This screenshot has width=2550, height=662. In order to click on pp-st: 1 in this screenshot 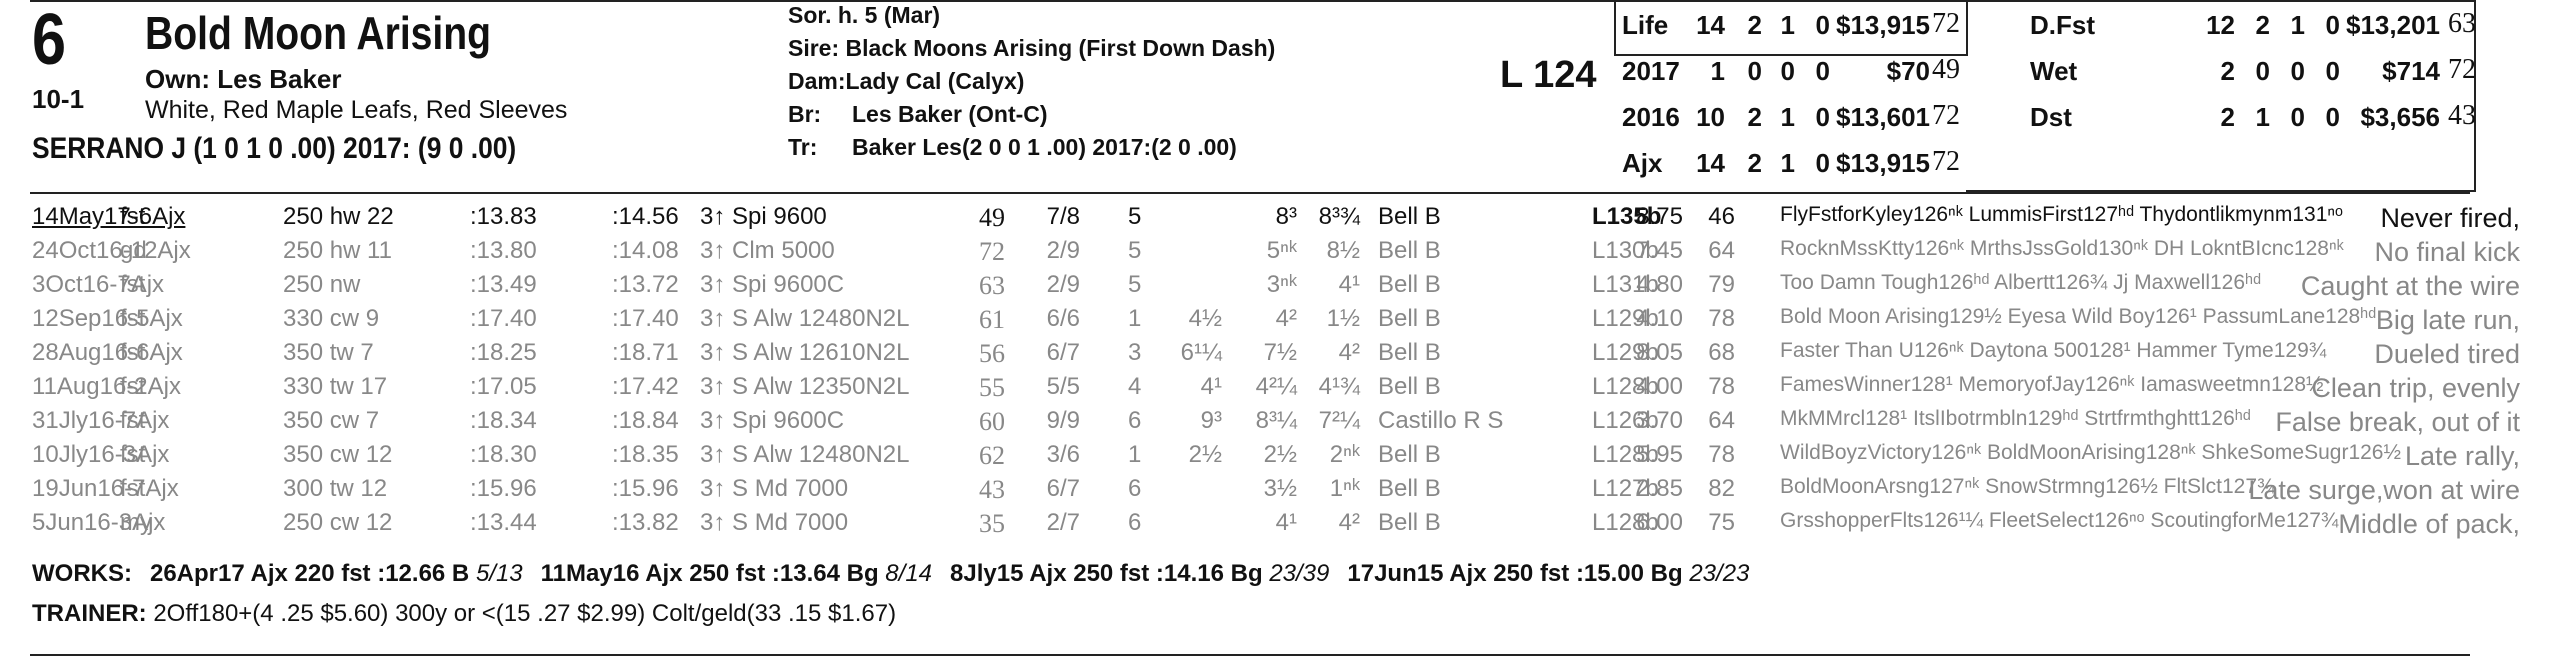, I will do `click(1135, 454)`.